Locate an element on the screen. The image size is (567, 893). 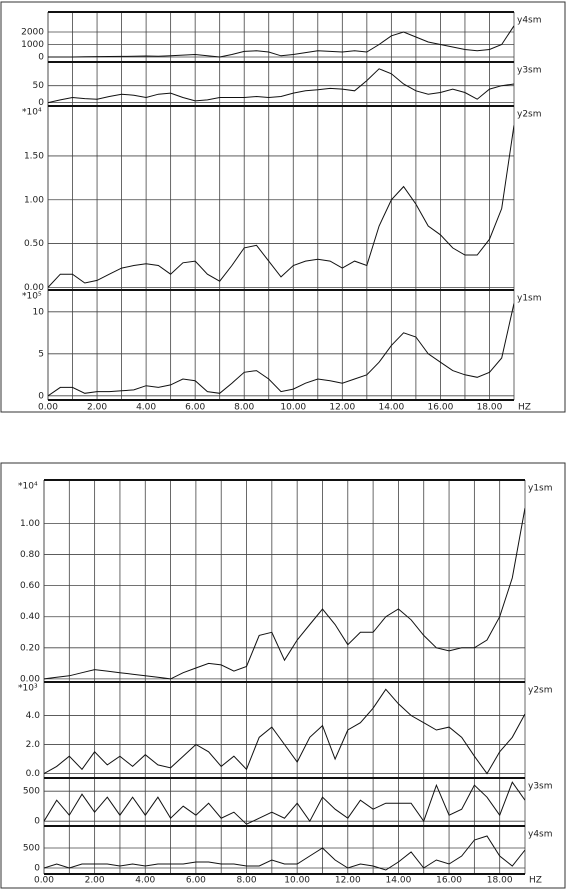
y-tick-label: 0.50 is located at coordinates (34, 244).